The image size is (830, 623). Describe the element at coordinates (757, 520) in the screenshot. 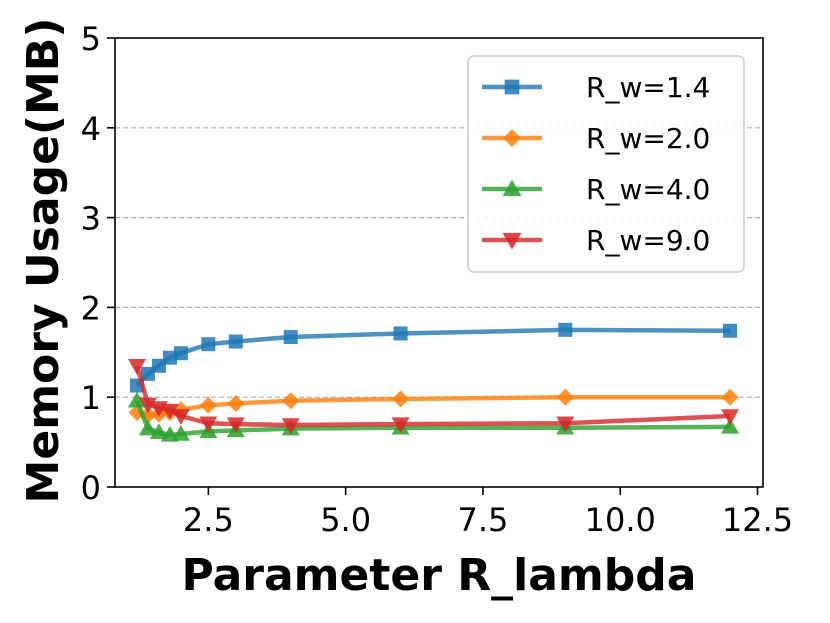

I see `x-tick-label: 12.5` at that location.